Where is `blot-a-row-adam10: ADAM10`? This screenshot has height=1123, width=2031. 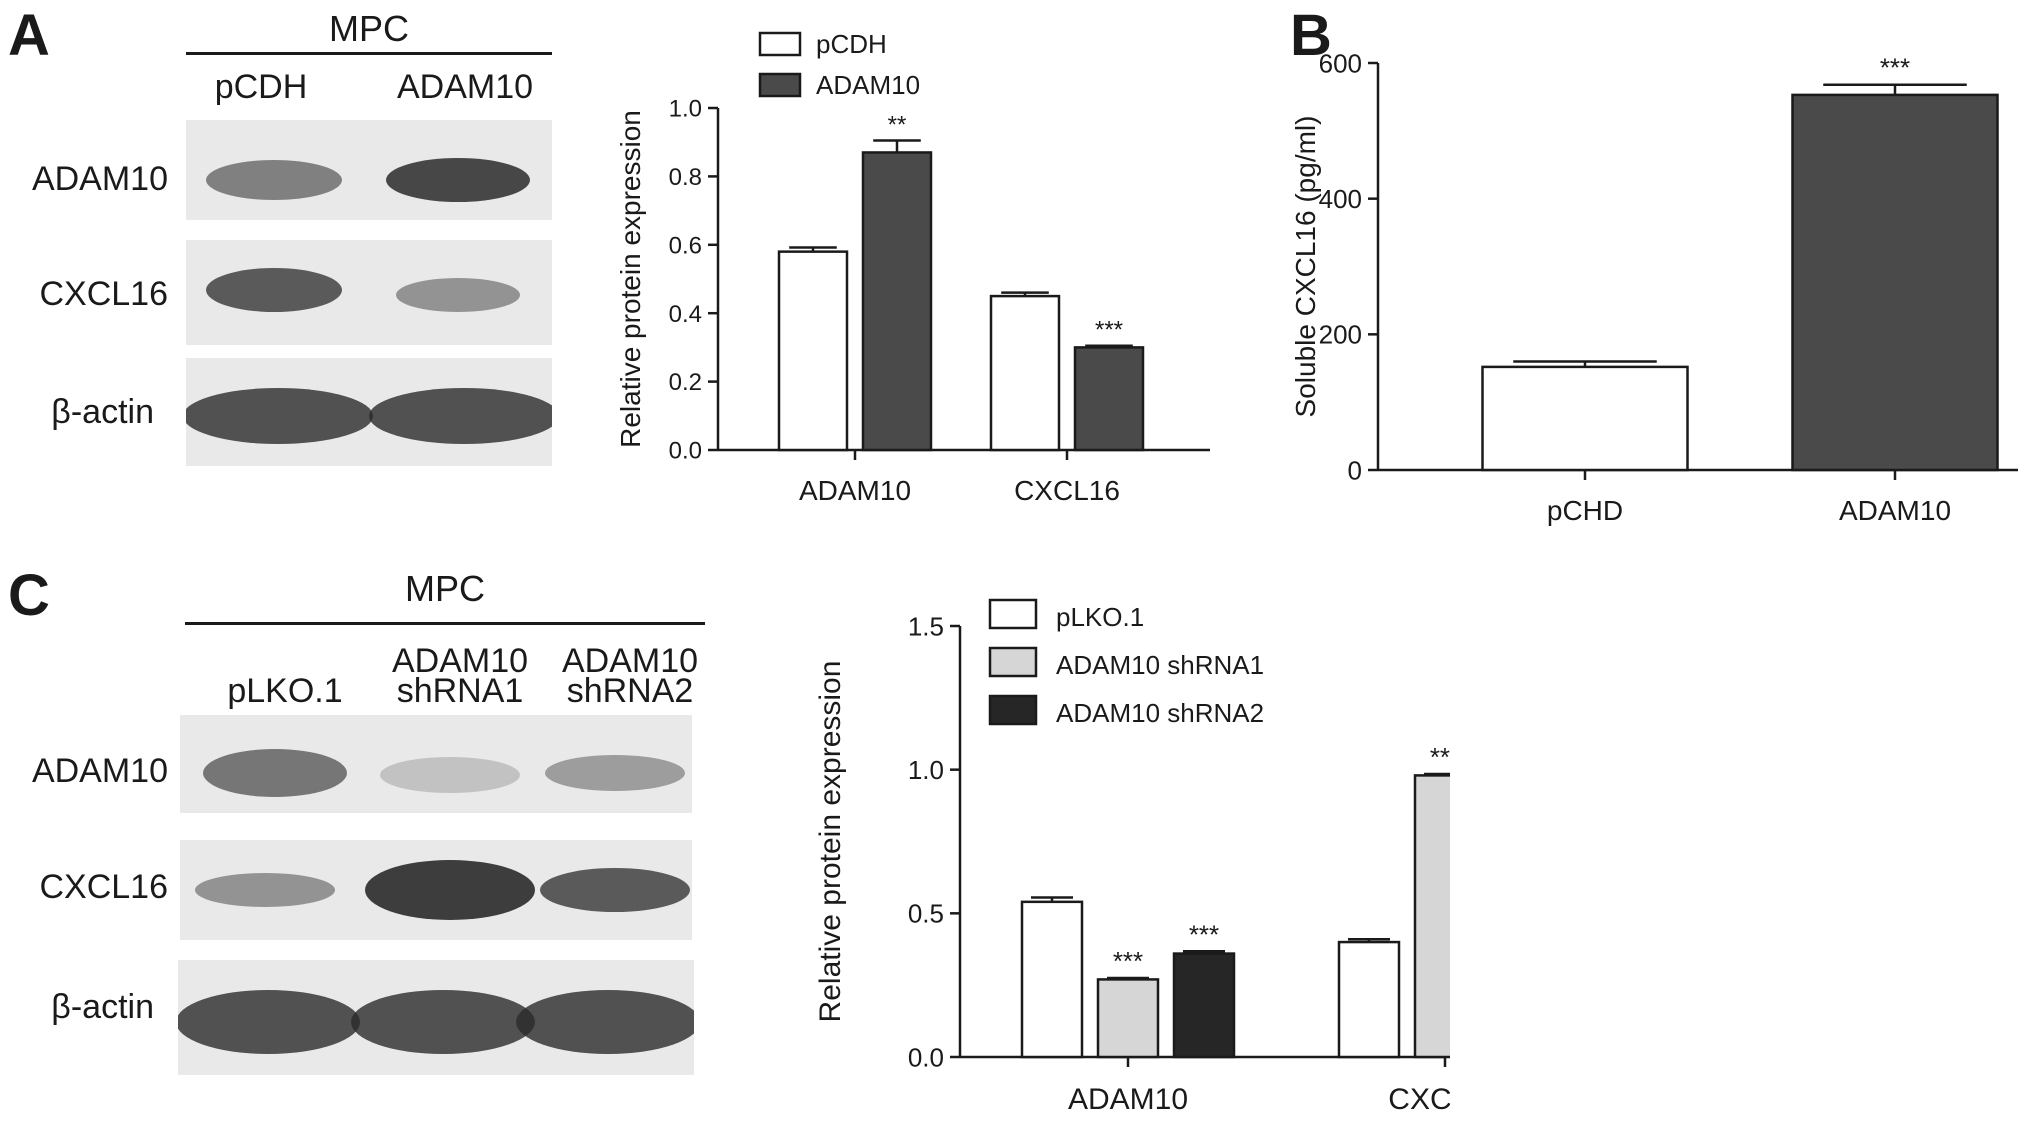 blot-a-row-adam10: ADAM10 is located at coordinates (99, 179).